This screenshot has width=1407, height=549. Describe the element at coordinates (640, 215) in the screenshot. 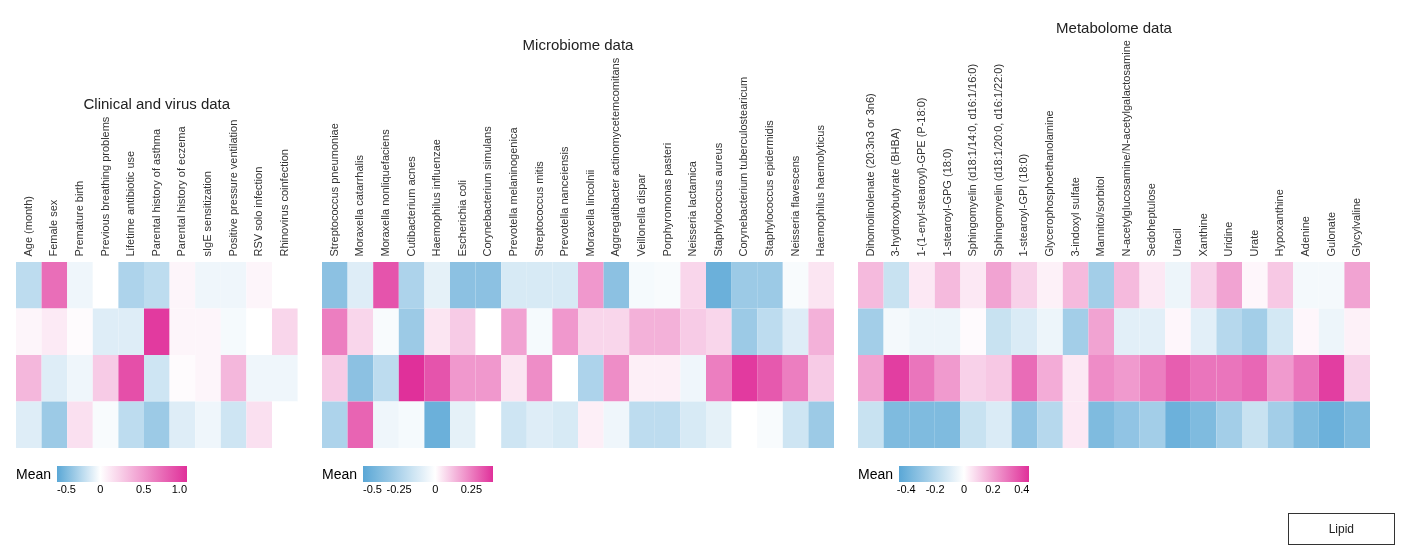

I see `x-tick-label: Veillonella dispar` at that location.